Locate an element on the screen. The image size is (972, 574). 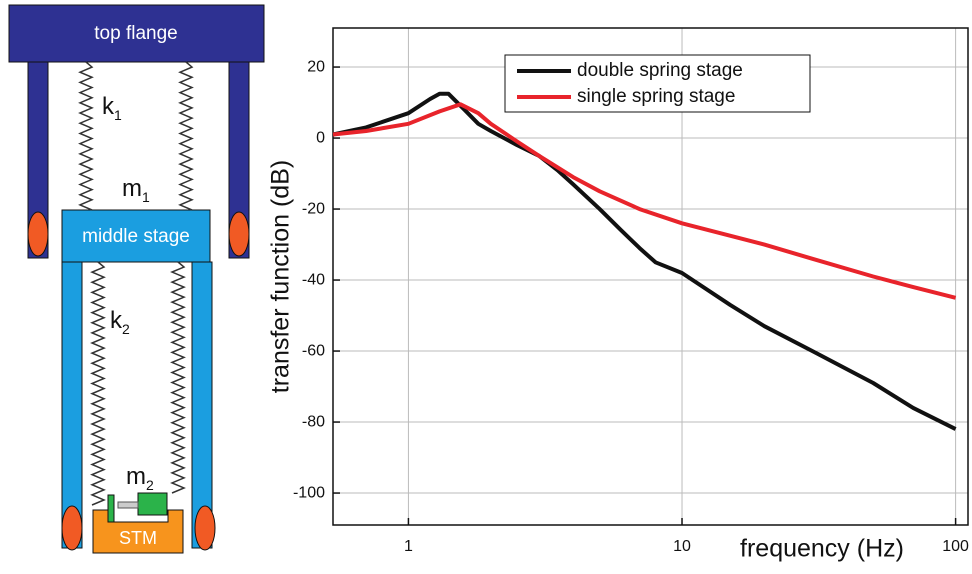
x-tick-label: 1 is located at coordinates (408, 546).